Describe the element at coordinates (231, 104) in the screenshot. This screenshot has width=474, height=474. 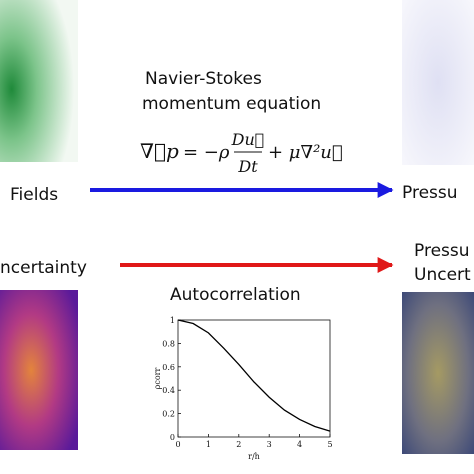
I see `title-line: momentum equation` at that location.